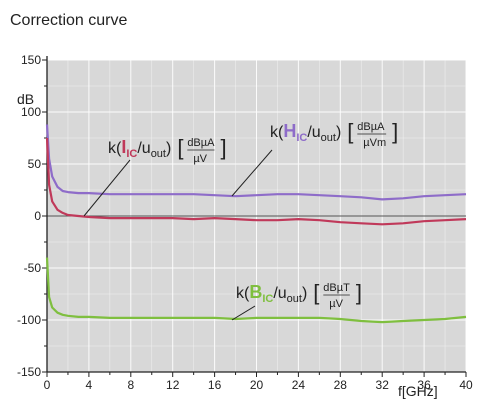 This screenshot has height=417, width=494. I want to click on y-tick-label: -150, so click(29, 372).